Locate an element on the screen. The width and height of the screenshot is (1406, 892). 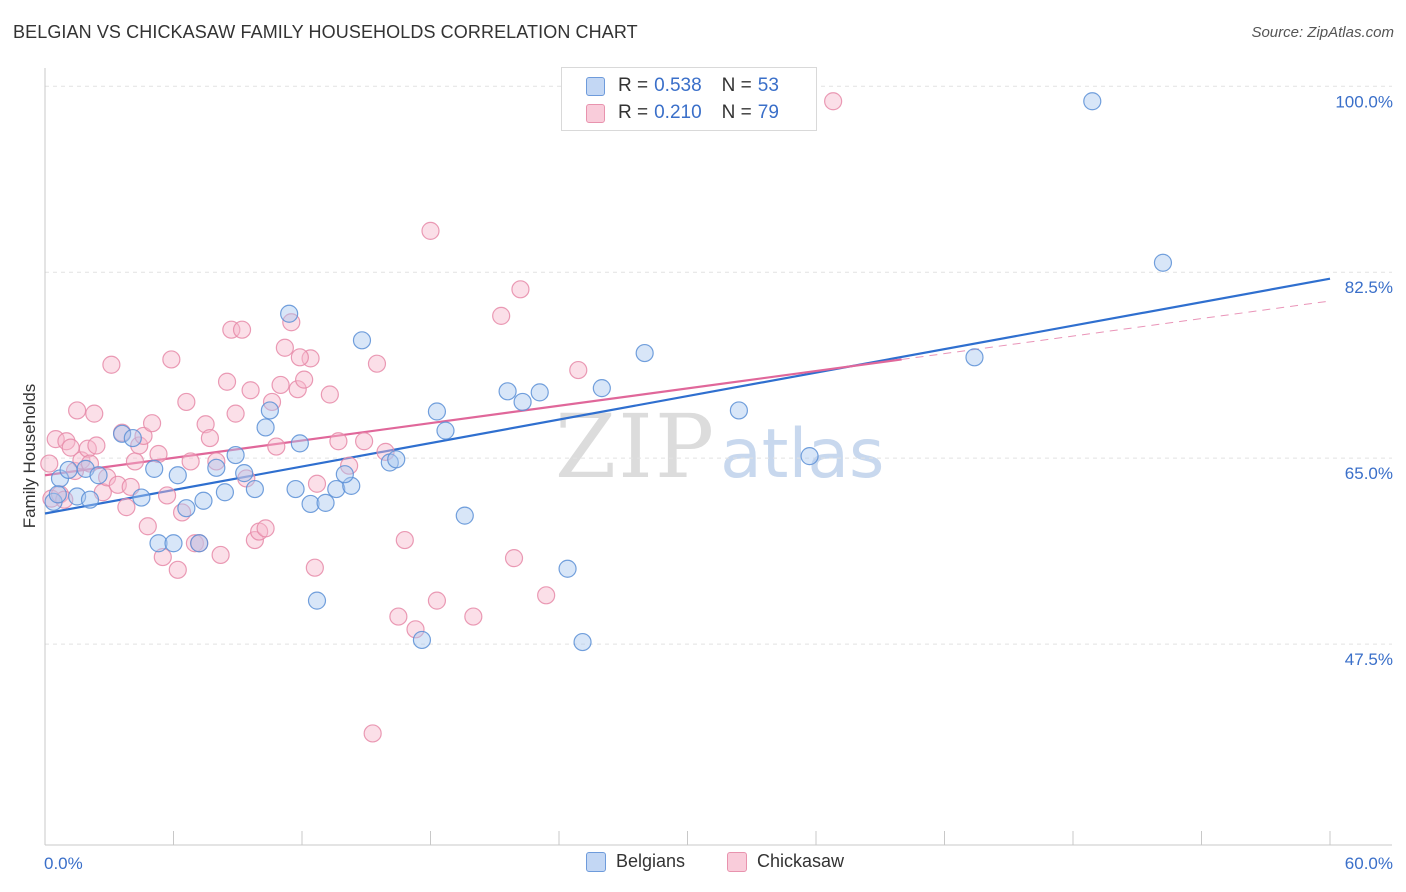
belgians-legend-swatch is located at coordinates (596, 861).